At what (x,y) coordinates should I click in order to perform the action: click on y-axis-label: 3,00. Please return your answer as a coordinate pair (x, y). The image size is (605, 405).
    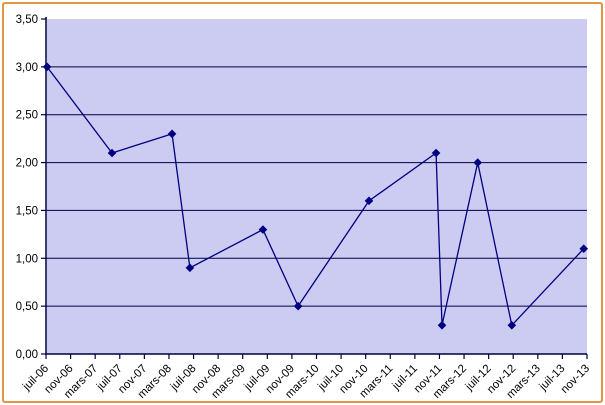
    Looking at the image, I should click on (27, 68).